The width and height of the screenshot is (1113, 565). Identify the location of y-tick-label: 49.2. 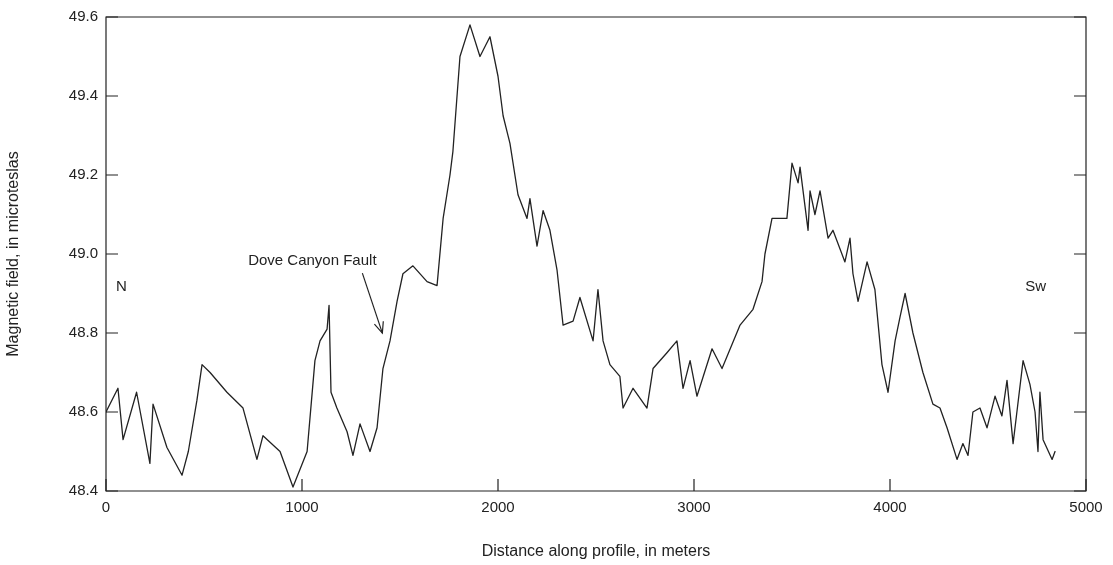
(83, 174).